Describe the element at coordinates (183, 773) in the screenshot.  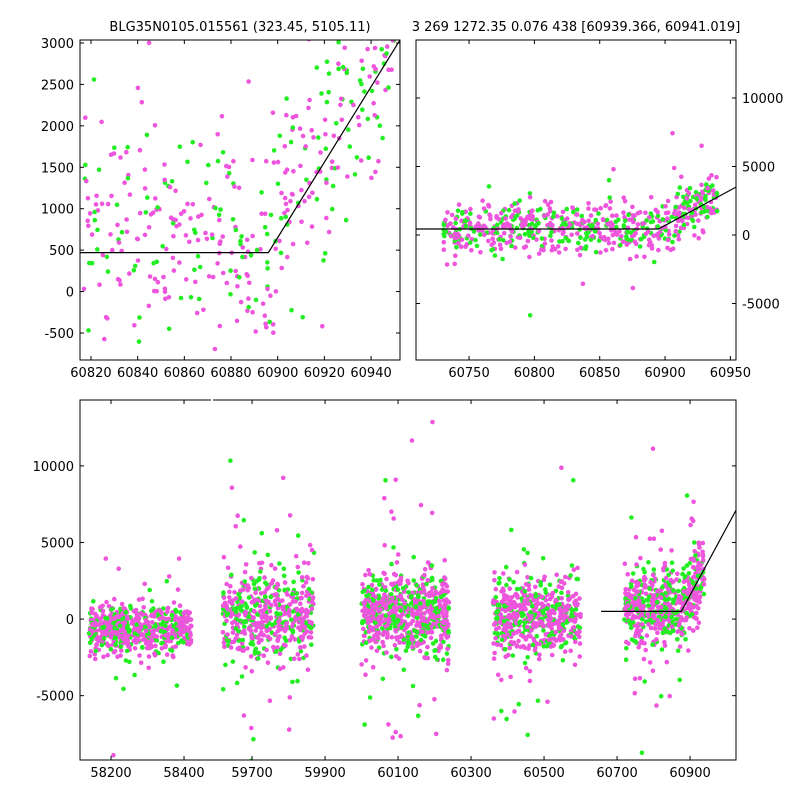
I see `x-tick-label: 58400` at that location.